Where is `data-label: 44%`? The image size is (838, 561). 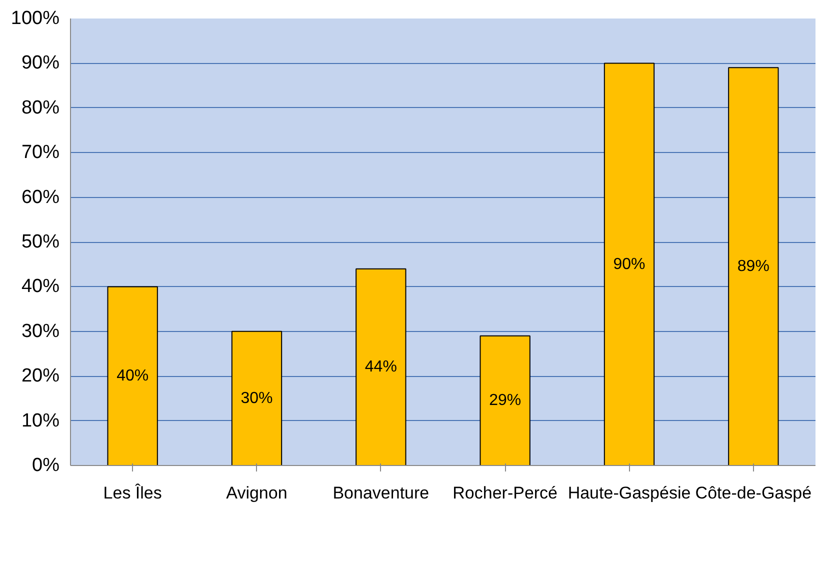
data-label: 44% is located at coordinates (380, 367).